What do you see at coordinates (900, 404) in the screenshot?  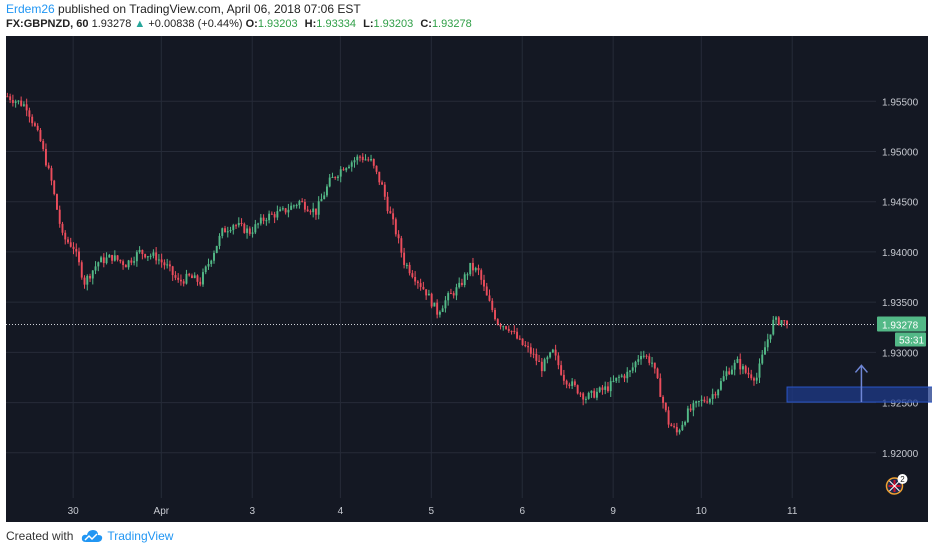 I see `price-tick-label: 1.92500` at bounding box center [900, 404].